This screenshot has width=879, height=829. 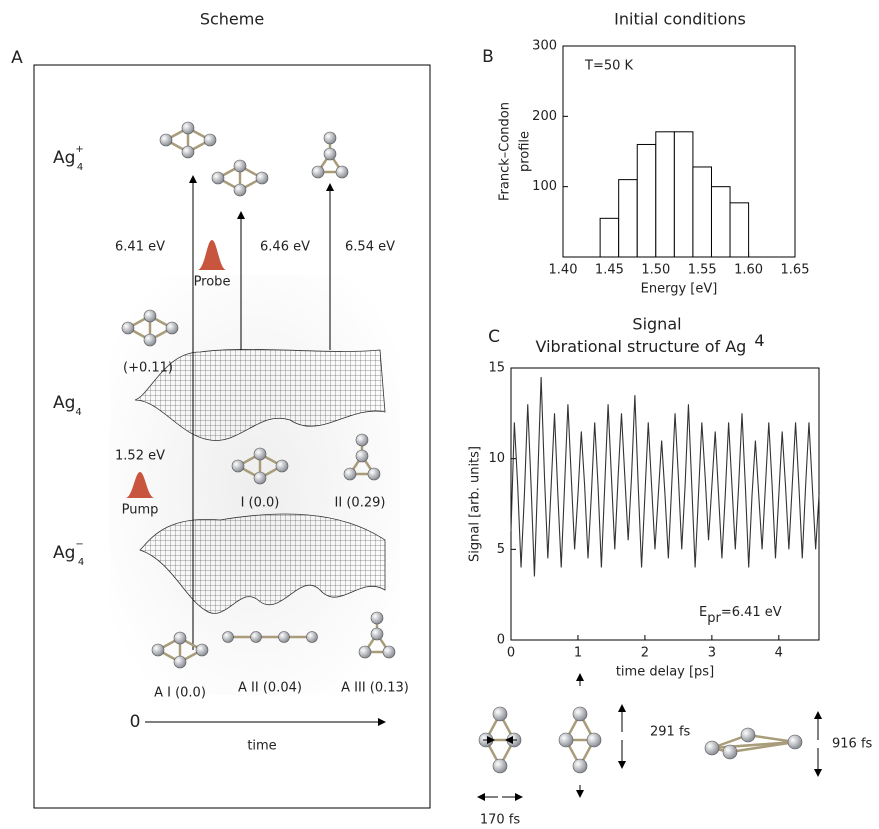 I want to click on annotation: E, so click(x=703, y=612).